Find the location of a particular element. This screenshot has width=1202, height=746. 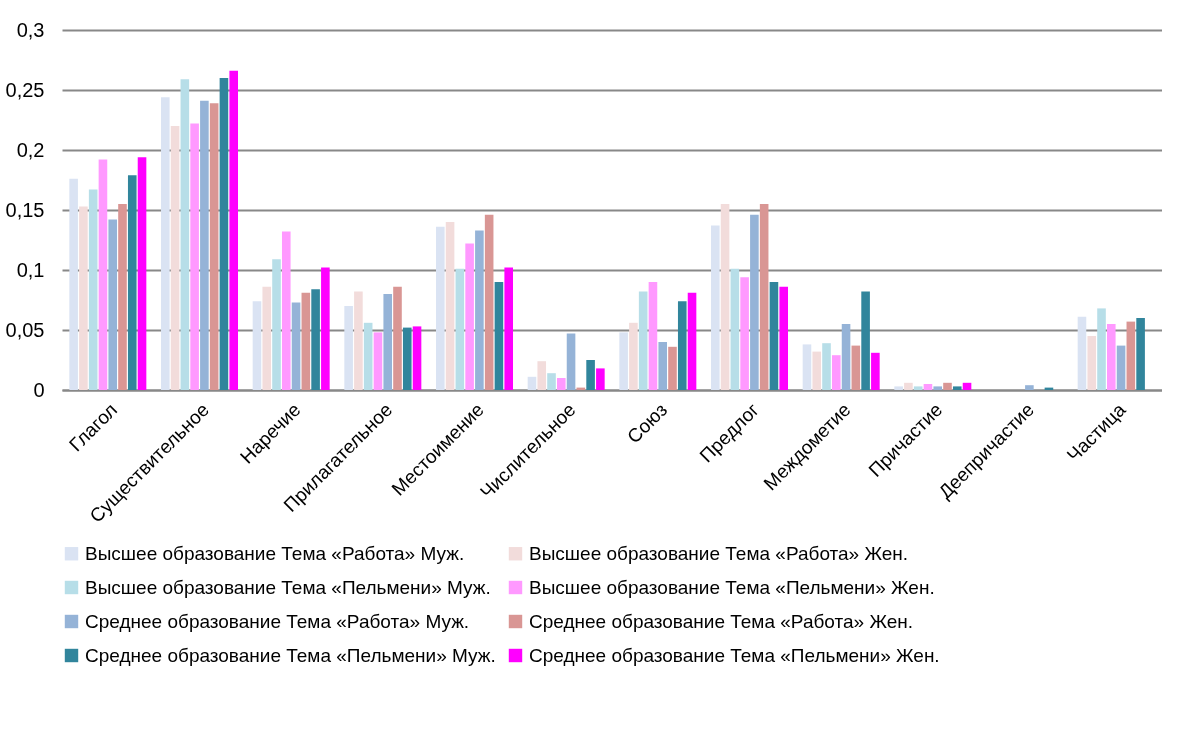

y-tick-label: 0,3 is located at coordinates (30, 29).